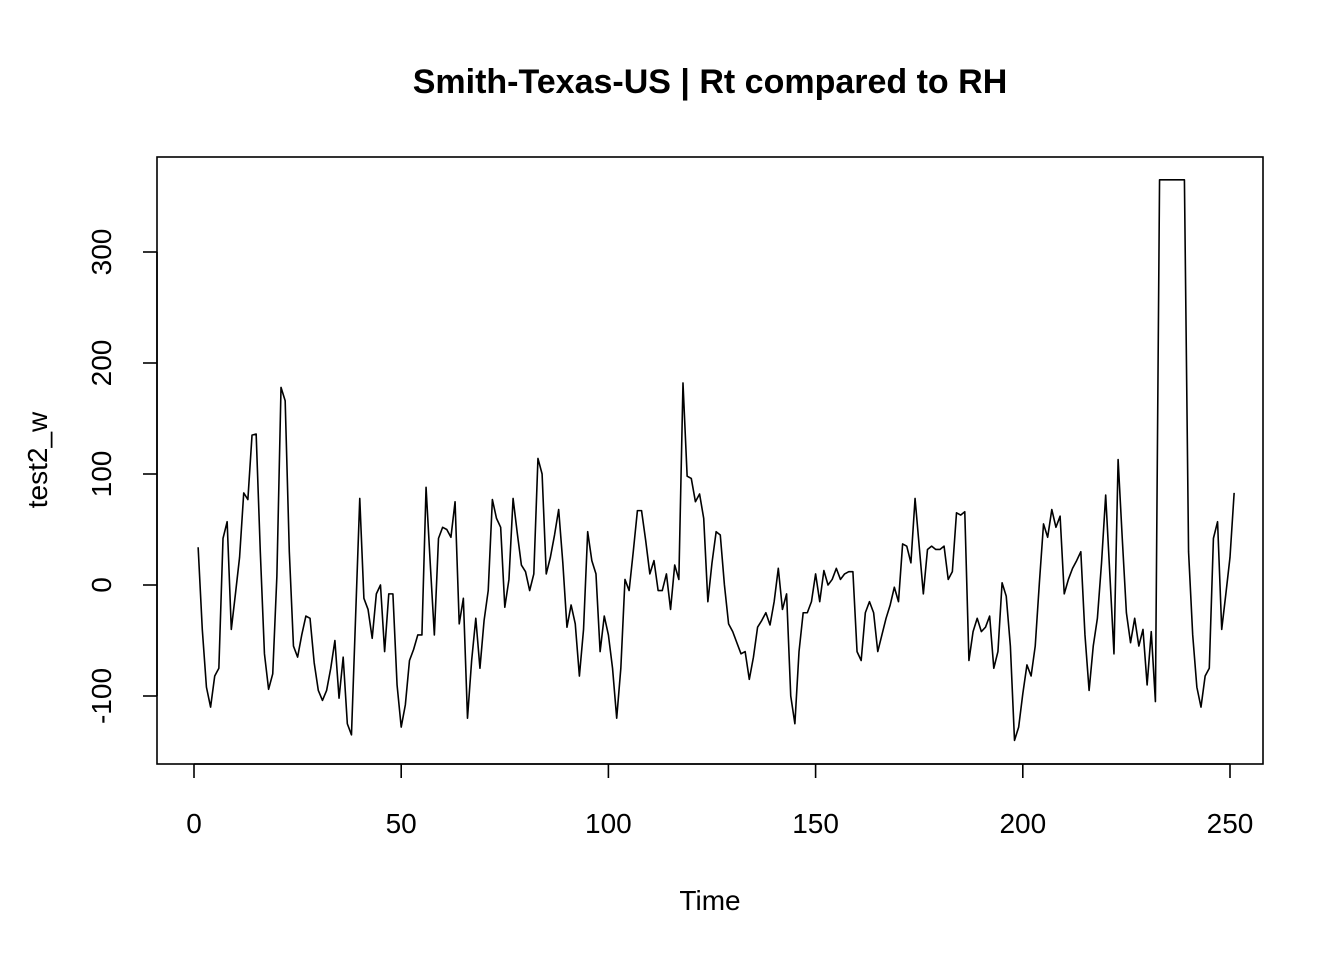 This screenshot has height=960, width=1344. What do you see at coordinates (101, 252) in the screenshot?
I see `y-tick-label: 300` at bounding box center [101, 252].